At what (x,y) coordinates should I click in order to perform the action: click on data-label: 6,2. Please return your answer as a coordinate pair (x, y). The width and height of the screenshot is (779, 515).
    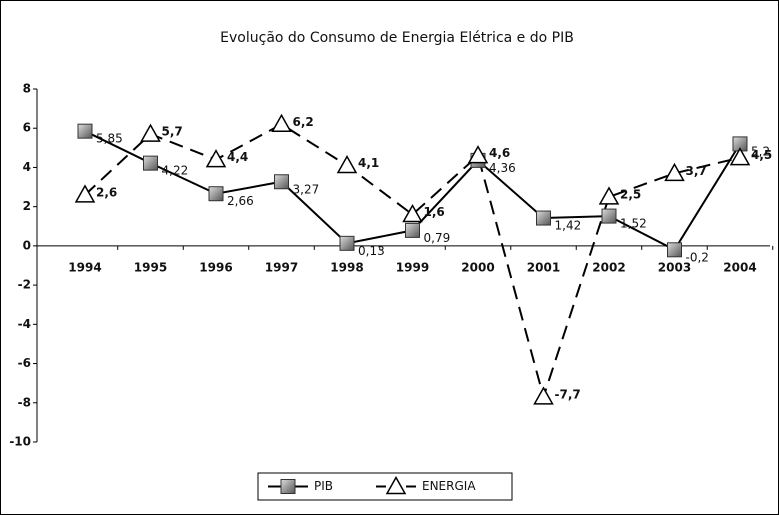
    Looking at the image, I should click on (303, 122).